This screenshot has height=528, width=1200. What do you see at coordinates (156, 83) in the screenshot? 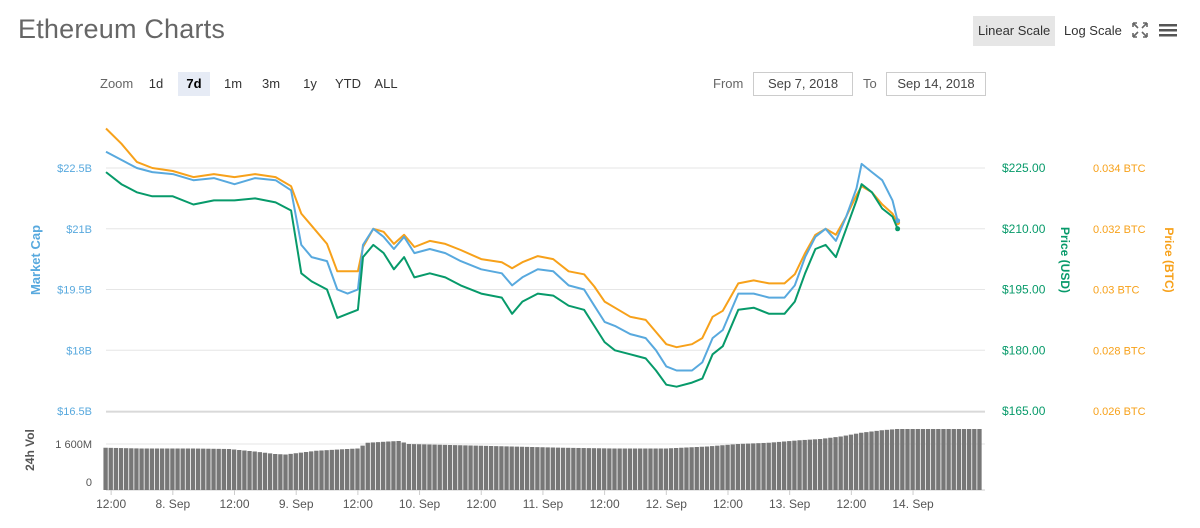
I see `zoom-1d-button: 1d` at bounding box center [156, 83].